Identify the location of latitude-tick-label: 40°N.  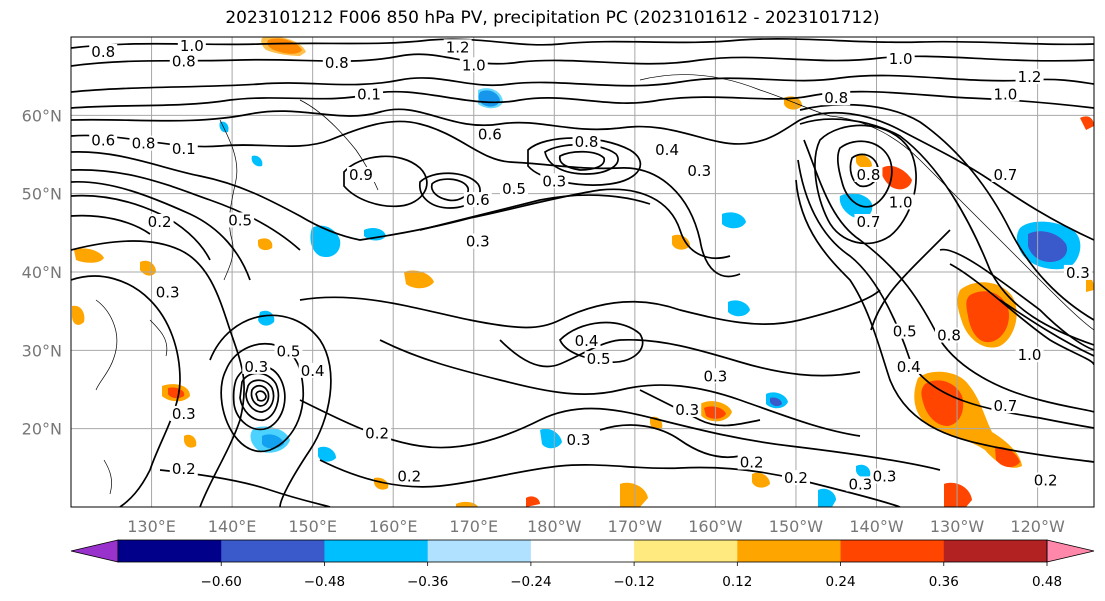
(42, 272).